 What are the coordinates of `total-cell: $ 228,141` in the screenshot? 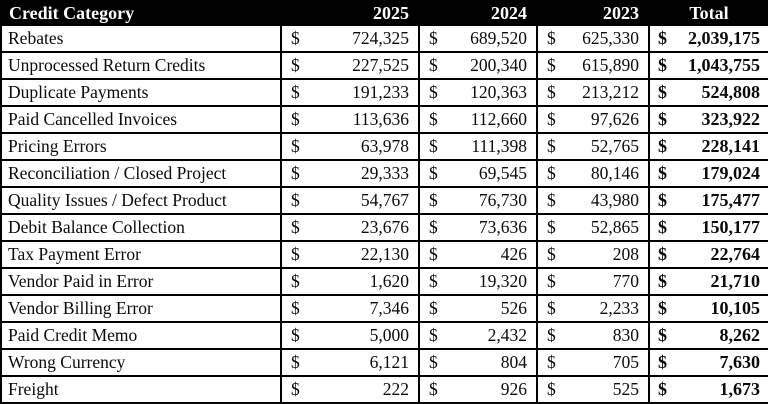 It's located at (708, 146).